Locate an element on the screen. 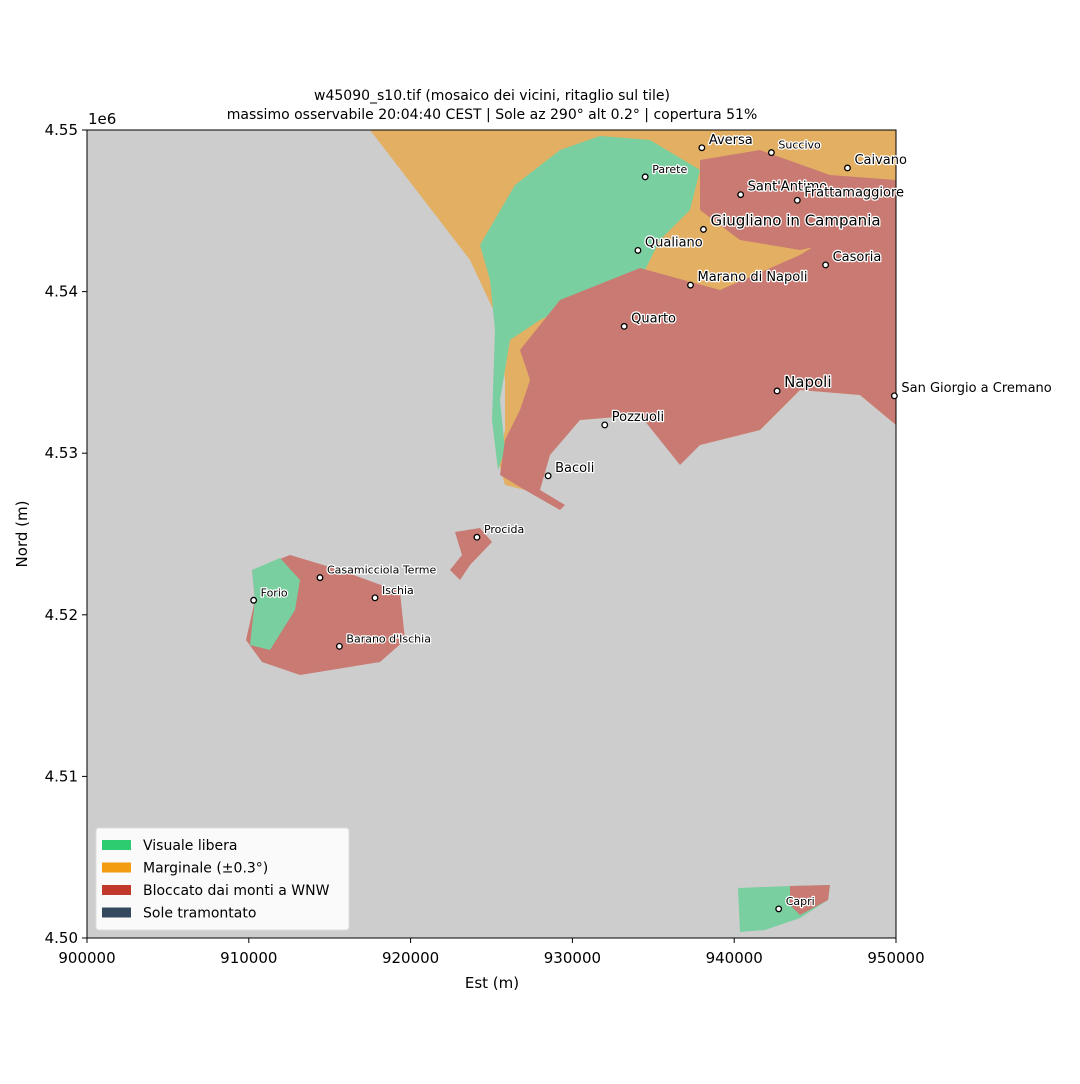 Image resolution: width=1080 pixels, height=1084 pixels. legend-box is located at coordinates (222, 879).